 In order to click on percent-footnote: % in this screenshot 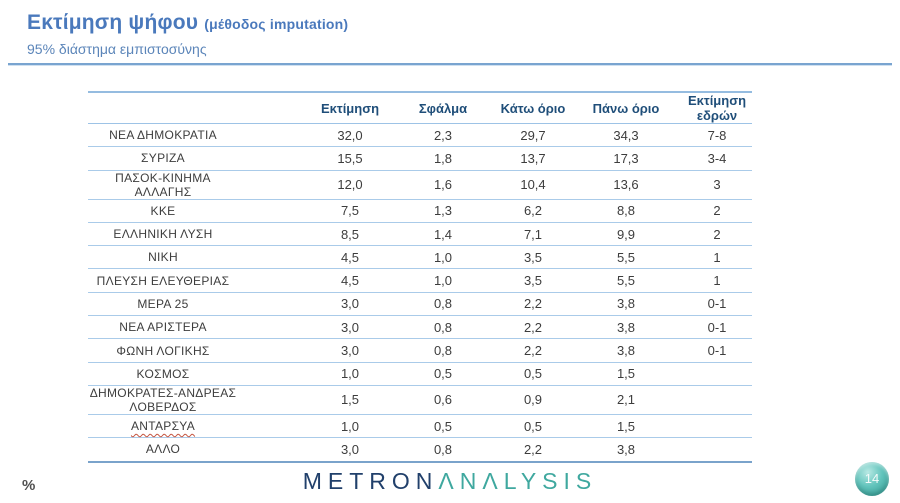, I will do `click(29, 485)`.